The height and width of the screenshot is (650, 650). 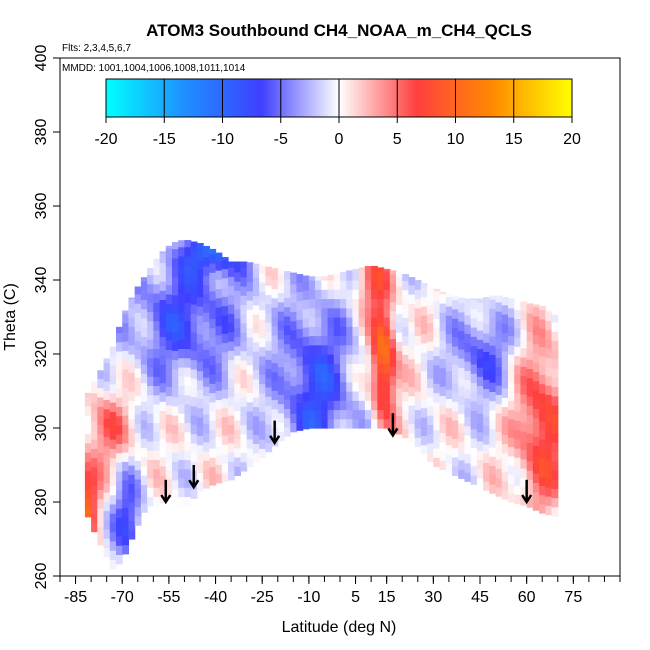 I want to click on y-tick-label: 260, so click(x=41, y=576).